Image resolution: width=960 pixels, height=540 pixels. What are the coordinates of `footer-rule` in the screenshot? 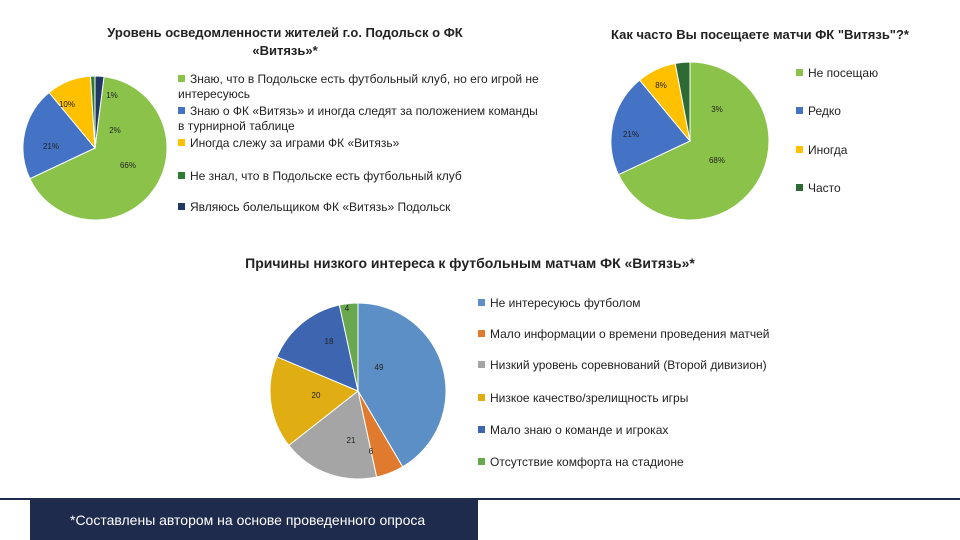 It's located at (480, 499).